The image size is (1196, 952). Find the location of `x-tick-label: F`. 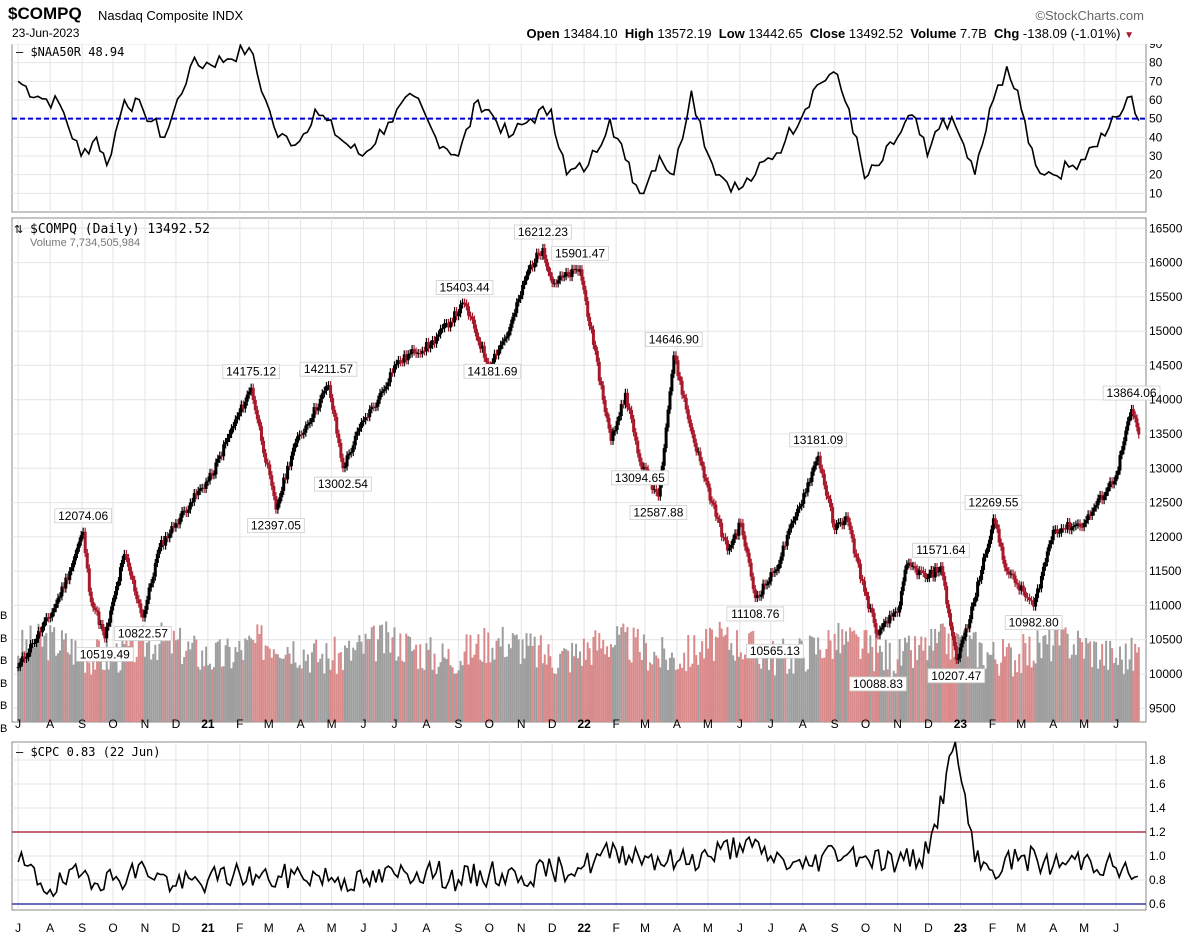

x-tick-label: F is located at coordinates (239, 724).